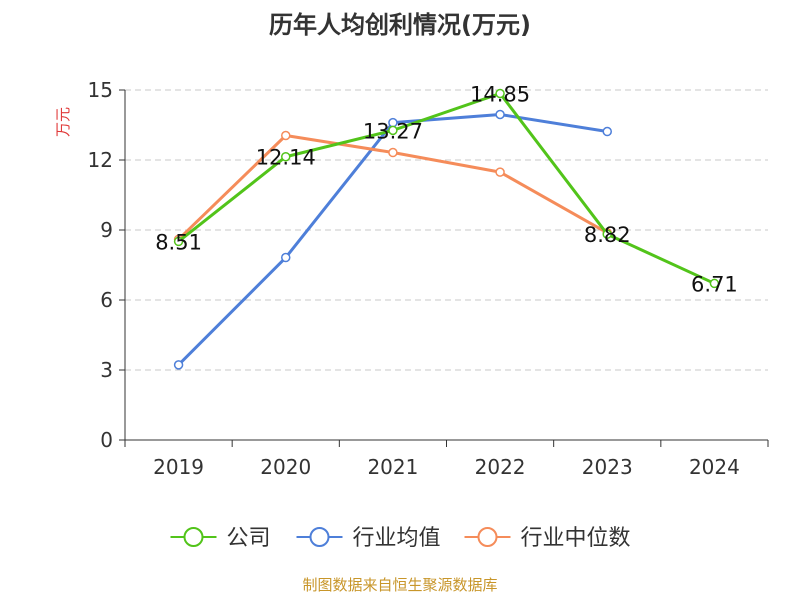 The width and height of the screenshot is (800, 604). Describe the element at coordinates (397, 538) in the screenshot. I see `legend-label: 行业均值` at that location.